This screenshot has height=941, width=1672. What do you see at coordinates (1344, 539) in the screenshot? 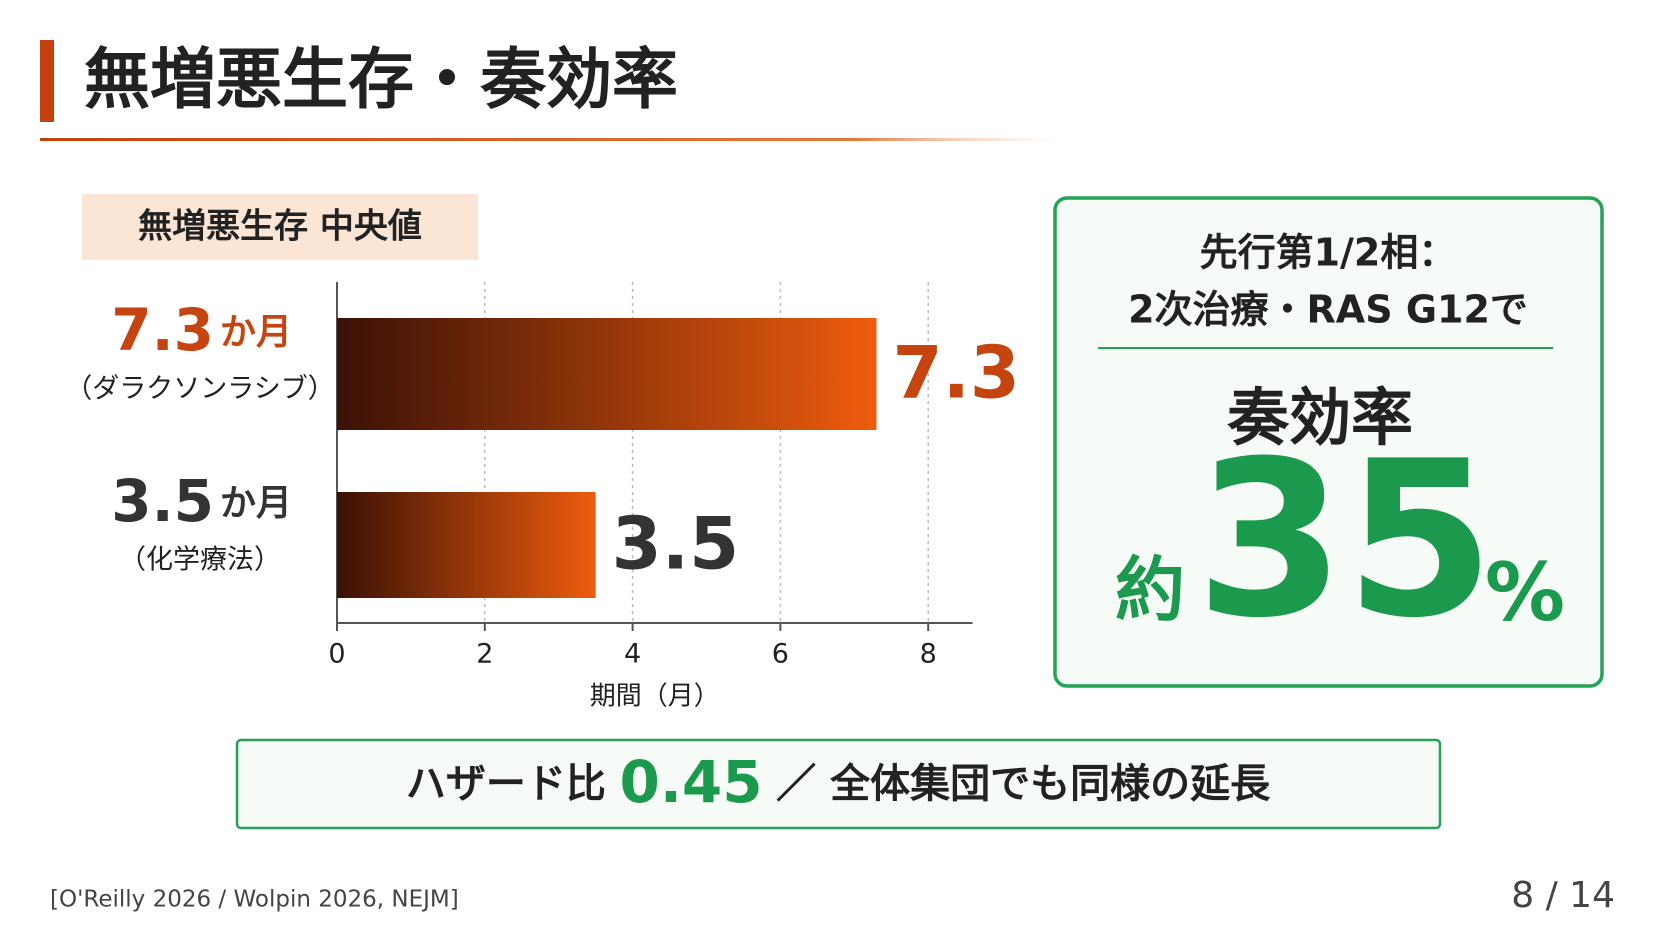
I see `card-value: 35` at bounding box center [1344, 539].